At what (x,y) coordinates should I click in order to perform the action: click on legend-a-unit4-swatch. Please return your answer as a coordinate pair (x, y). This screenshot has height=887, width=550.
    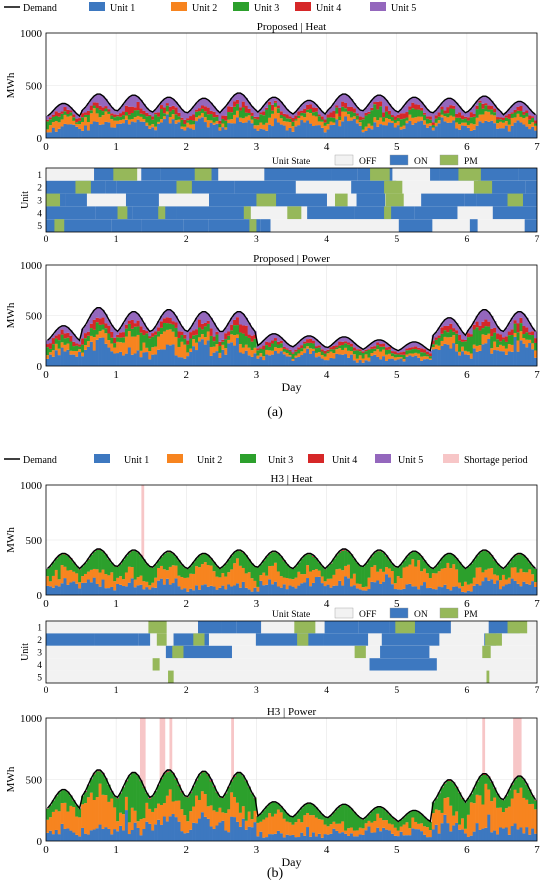
    Looking at the image, I should click on (303, 6).